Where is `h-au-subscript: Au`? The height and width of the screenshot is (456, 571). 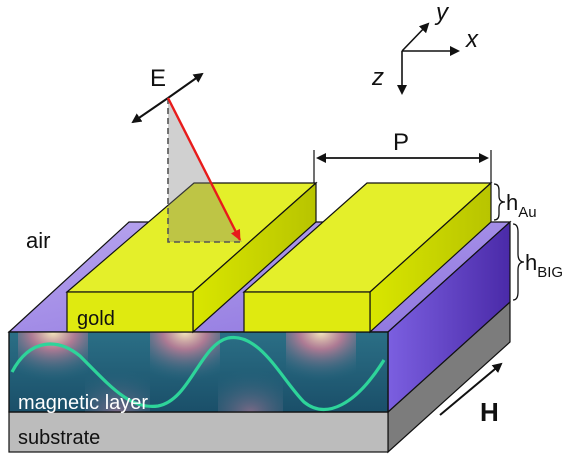
h-au-subscript: Au is located at coordinates (527, 212).